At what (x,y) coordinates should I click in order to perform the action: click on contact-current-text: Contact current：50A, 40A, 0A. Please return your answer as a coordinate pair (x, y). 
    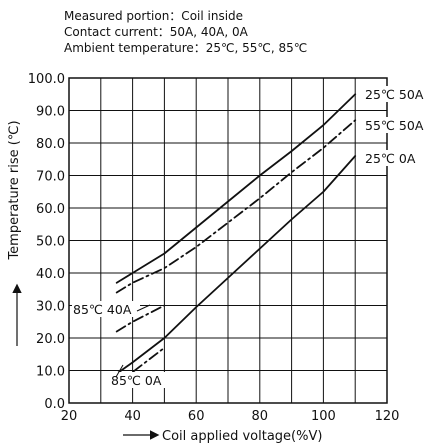
    Looking at the image, I should click on (156, 32).